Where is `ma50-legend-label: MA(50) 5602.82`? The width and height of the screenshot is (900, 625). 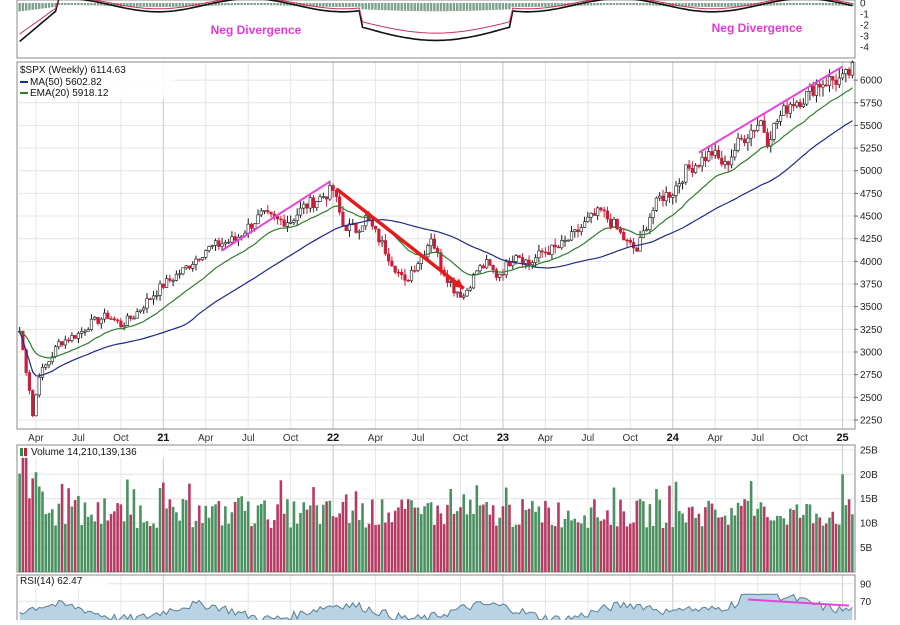
ma50-legend-label: MA(50) 5602.82 is located at coordinates (66, 82).